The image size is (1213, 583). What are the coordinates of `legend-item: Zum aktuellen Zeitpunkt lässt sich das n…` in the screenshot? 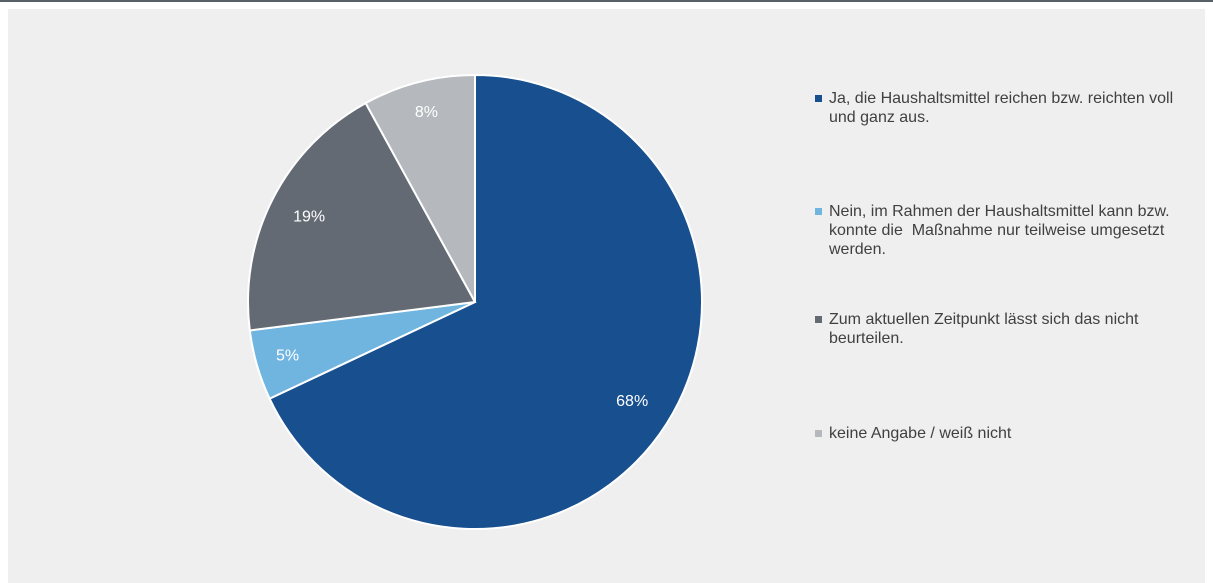 It's located at (1005, 329).